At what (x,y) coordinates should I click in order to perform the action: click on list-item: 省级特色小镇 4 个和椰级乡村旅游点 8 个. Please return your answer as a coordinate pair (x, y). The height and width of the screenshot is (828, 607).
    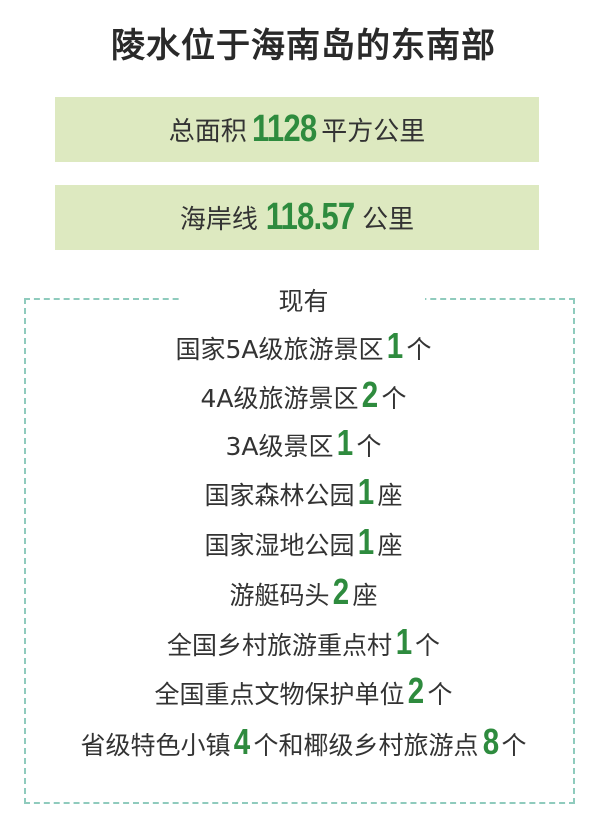
    Looking at the image, I should click on (303, 742).